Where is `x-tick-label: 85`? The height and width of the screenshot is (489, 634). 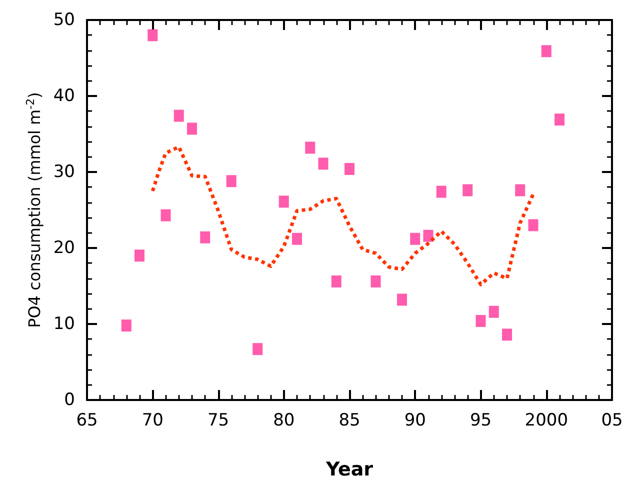
x-tick-label: 85 is located at coordinates (349, 420).